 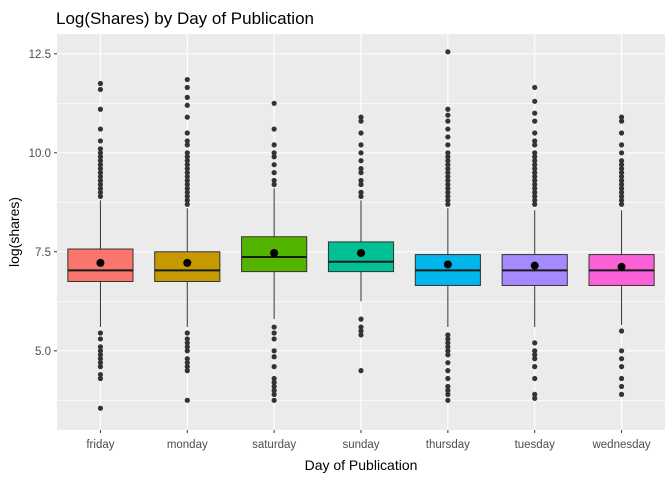 What do you see at coordinates (14, 232) in the screenshot?
I see `y-axis-title: log(shares)` at bounding box center [14, 232].